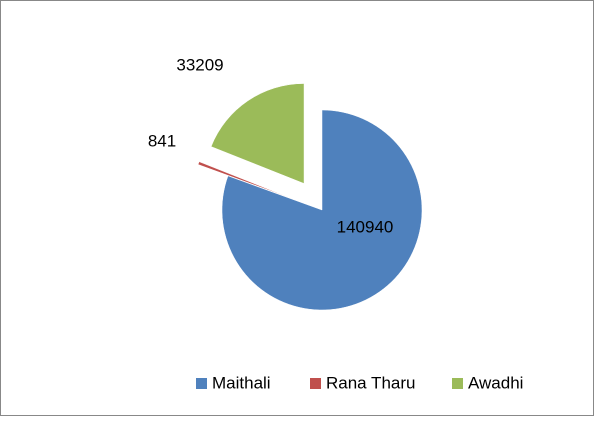 Image resolution: width=594 pixels, height=421 pixels. Describe the element at coordinates (365, 226) in the screenshot. I see `data-label: 140940` at that location.